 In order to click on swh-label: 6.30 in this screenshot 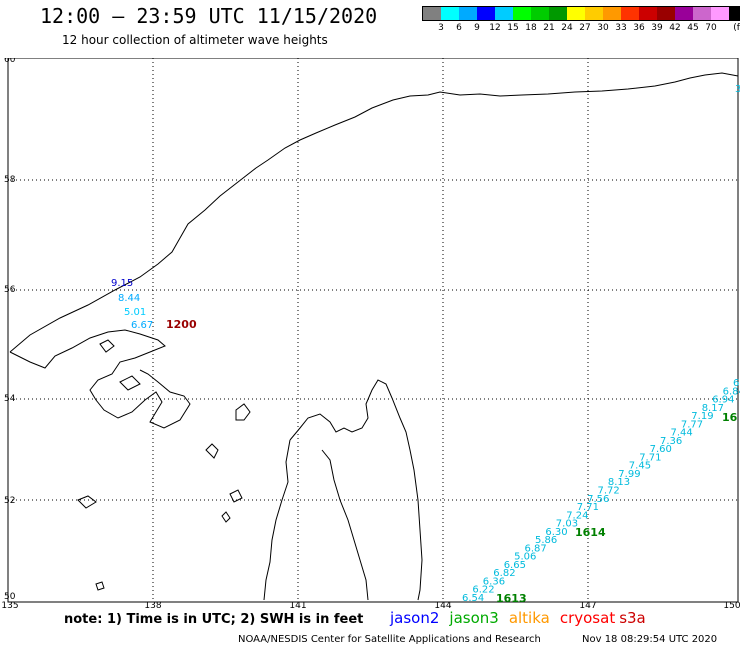, I will do `click(556, 532)`.